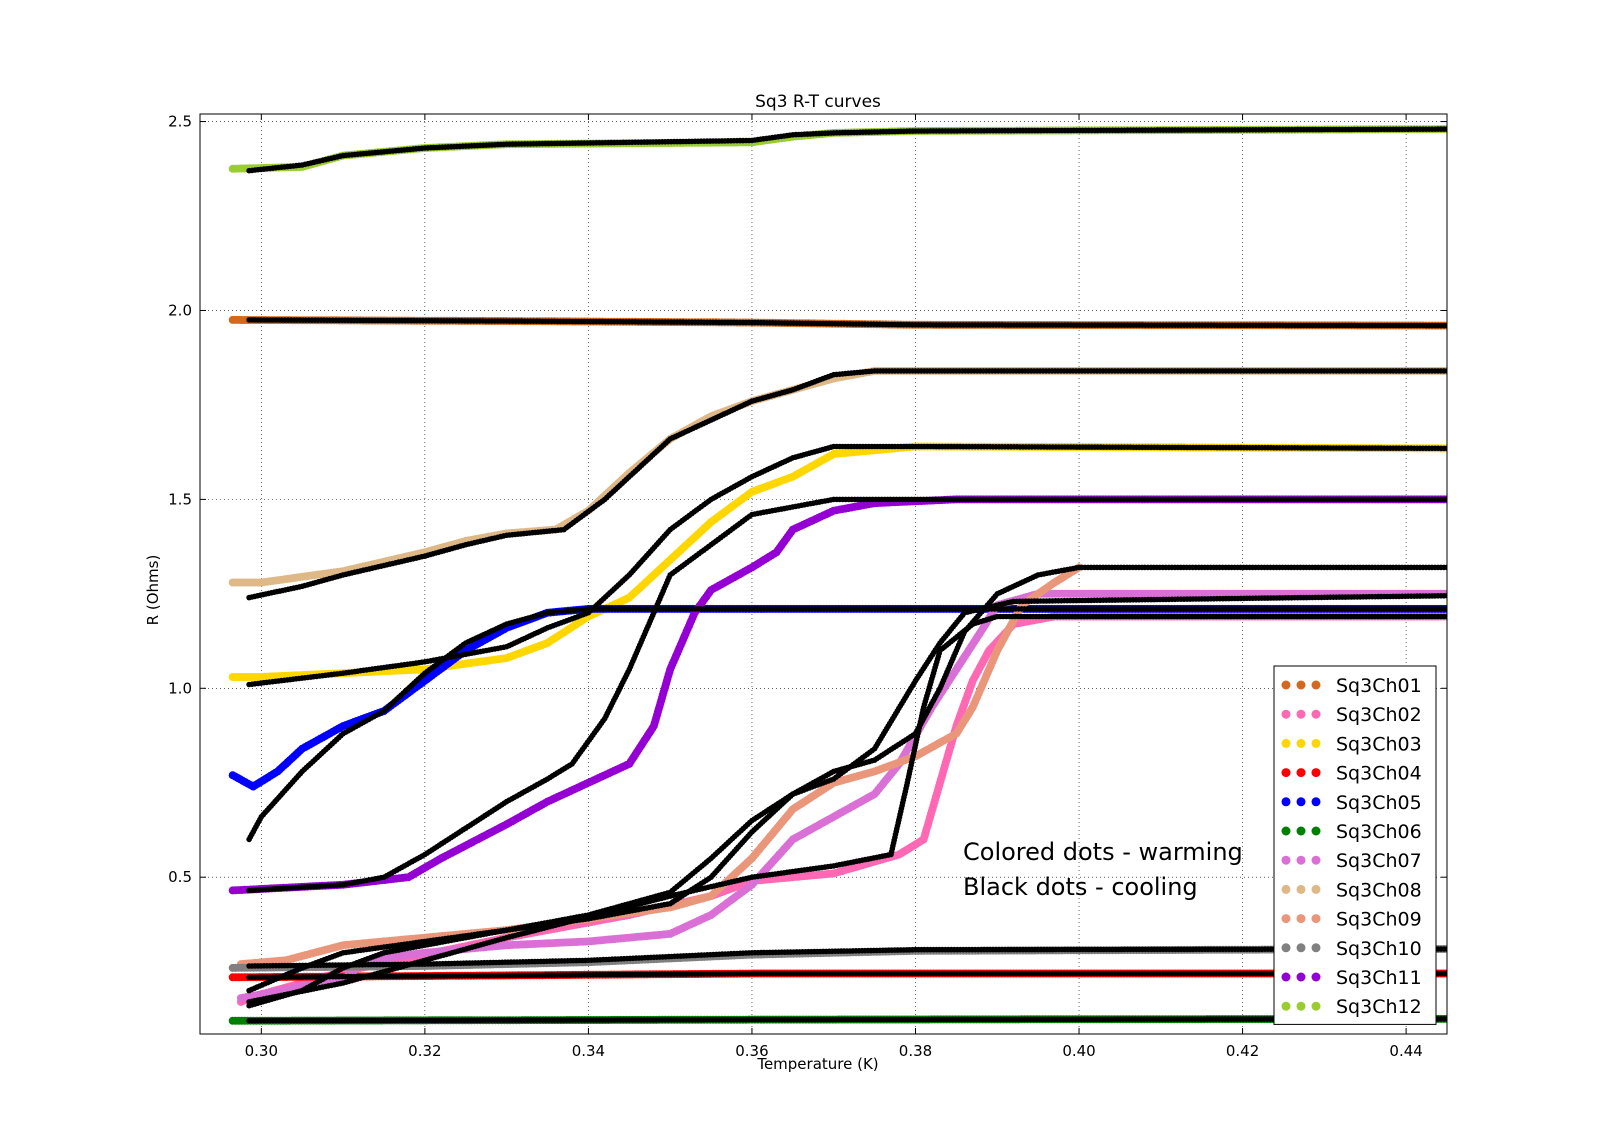 This screenshot has height=1147, width=1600. I want to click on chart-title: Sq3 R-T curves, so click(818, 102).